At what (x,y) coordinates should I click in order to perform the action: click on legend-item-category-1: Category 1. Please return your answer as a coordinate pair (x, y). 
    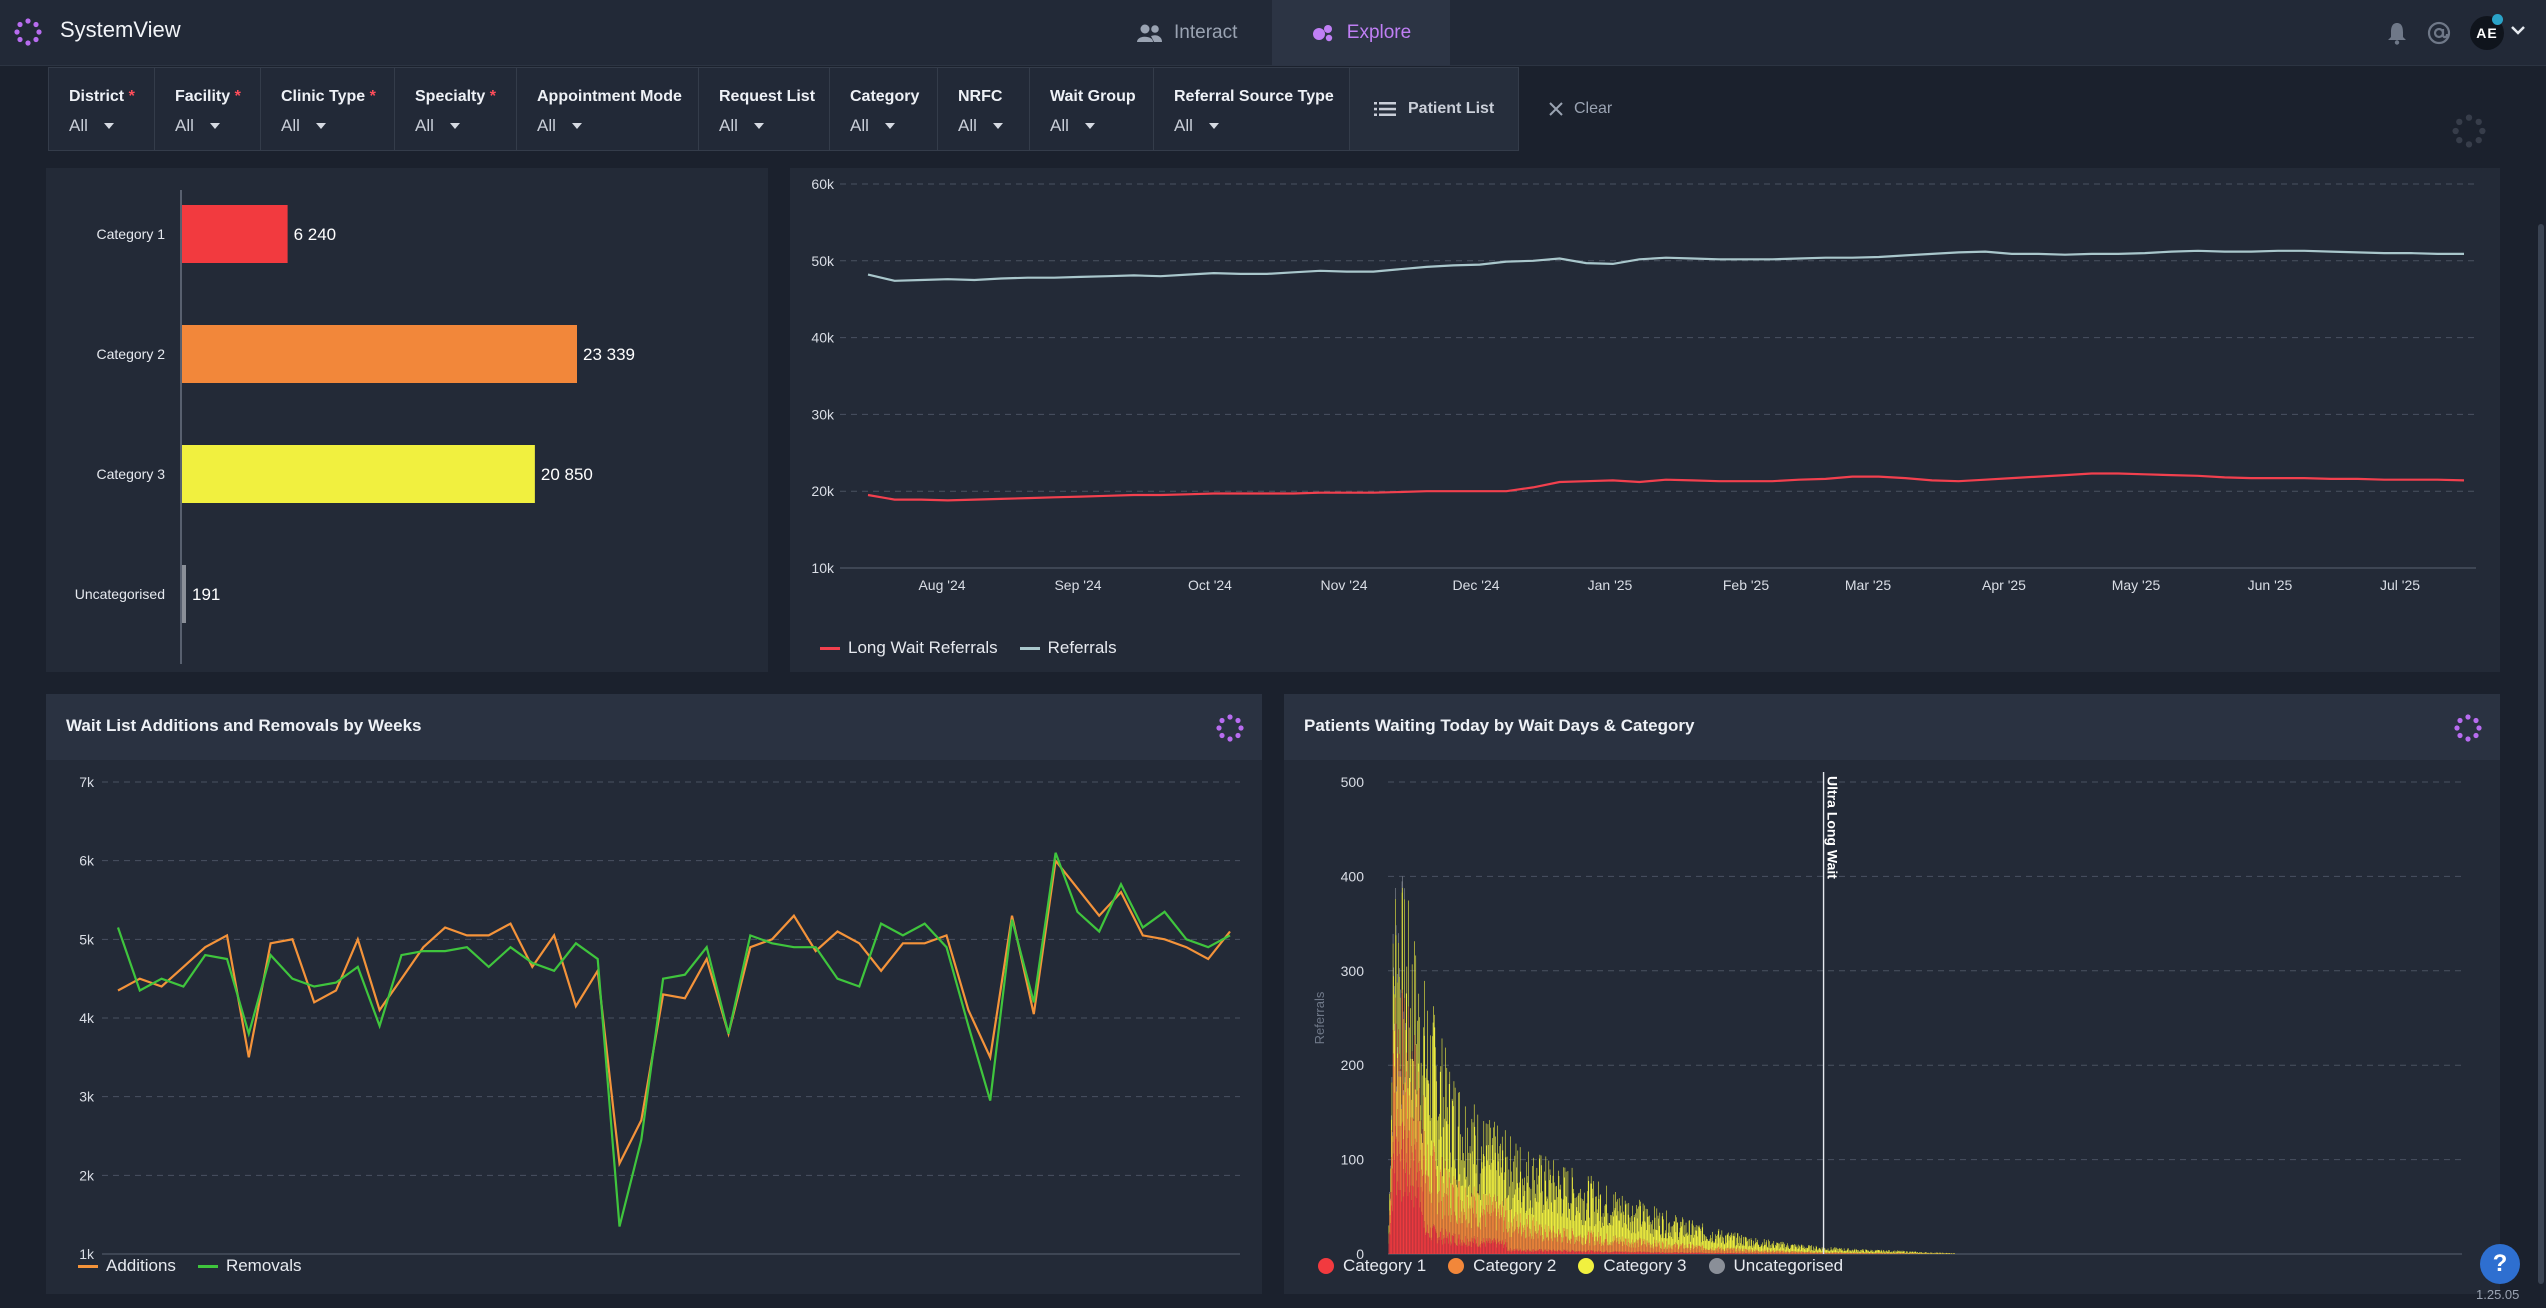
    Looking at the image, I should click on (1372, 1266).